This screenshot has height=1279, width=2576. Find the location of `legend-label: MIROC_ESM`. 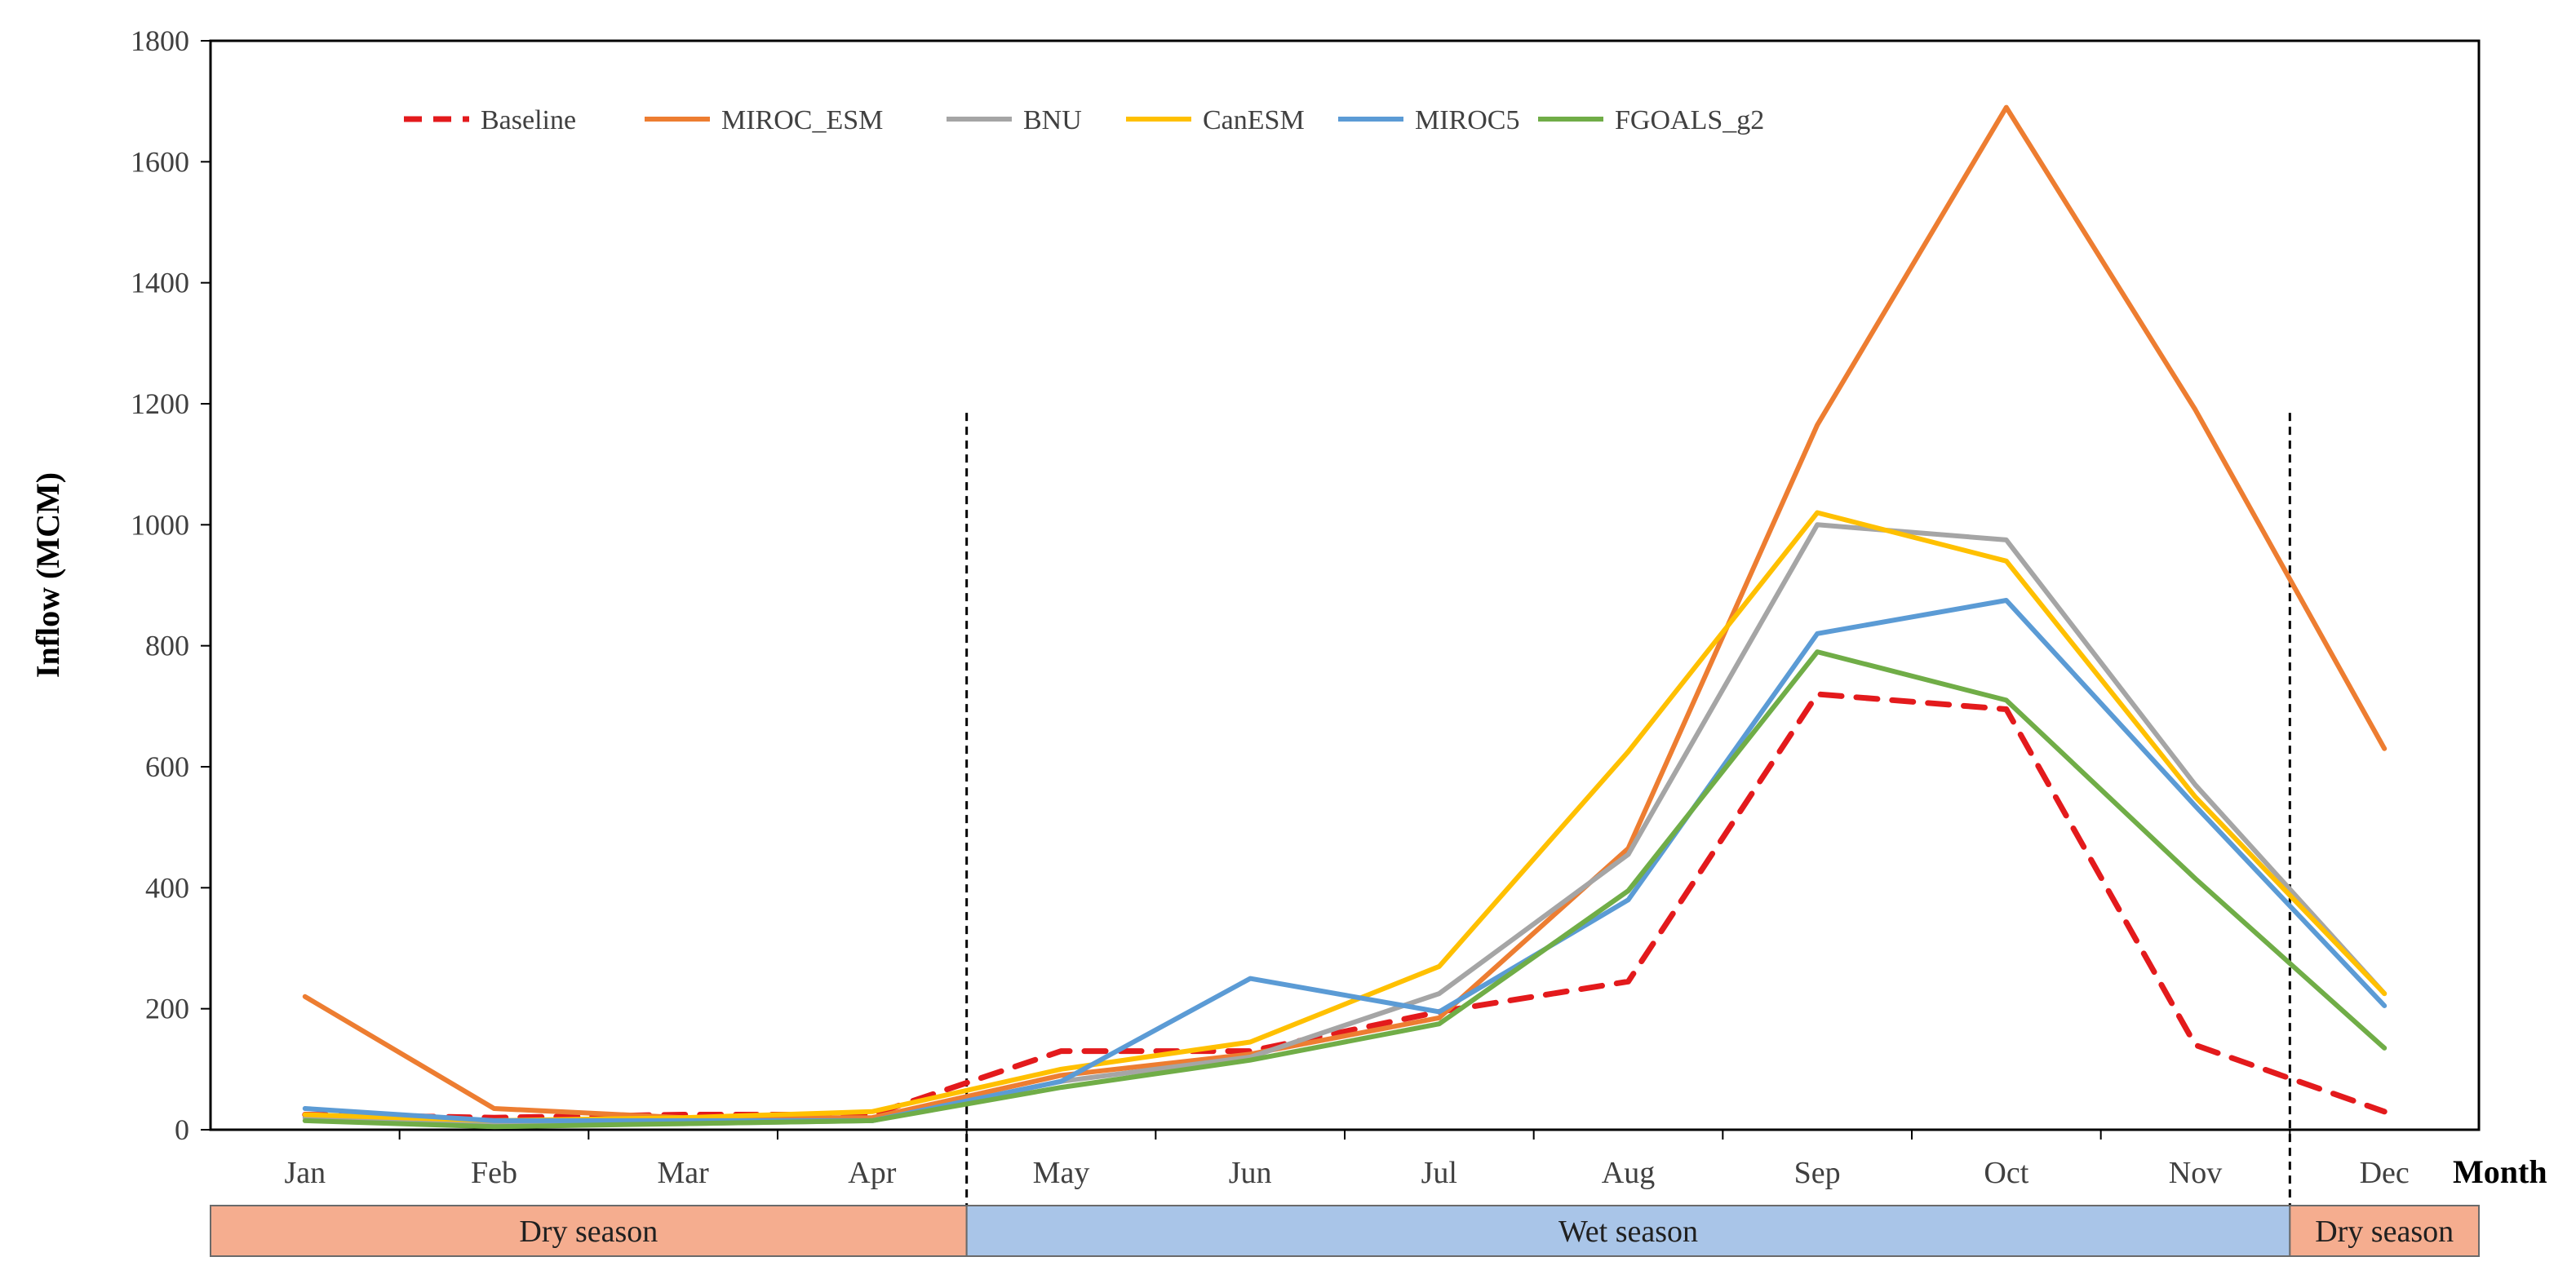

legend-label: MIROC_ESM is located at coordinates (802, 120).